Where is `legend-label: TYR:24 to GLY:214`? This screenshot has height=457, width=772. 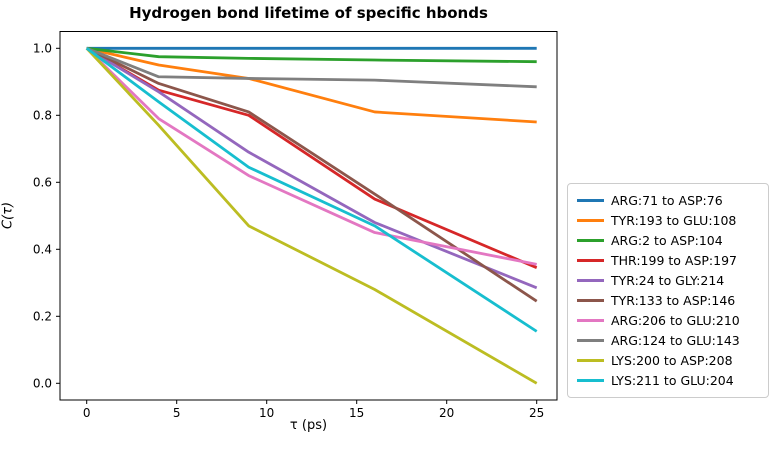 legend-label: TYR:24 to GLY:214 is located at coordinates (668, 280).